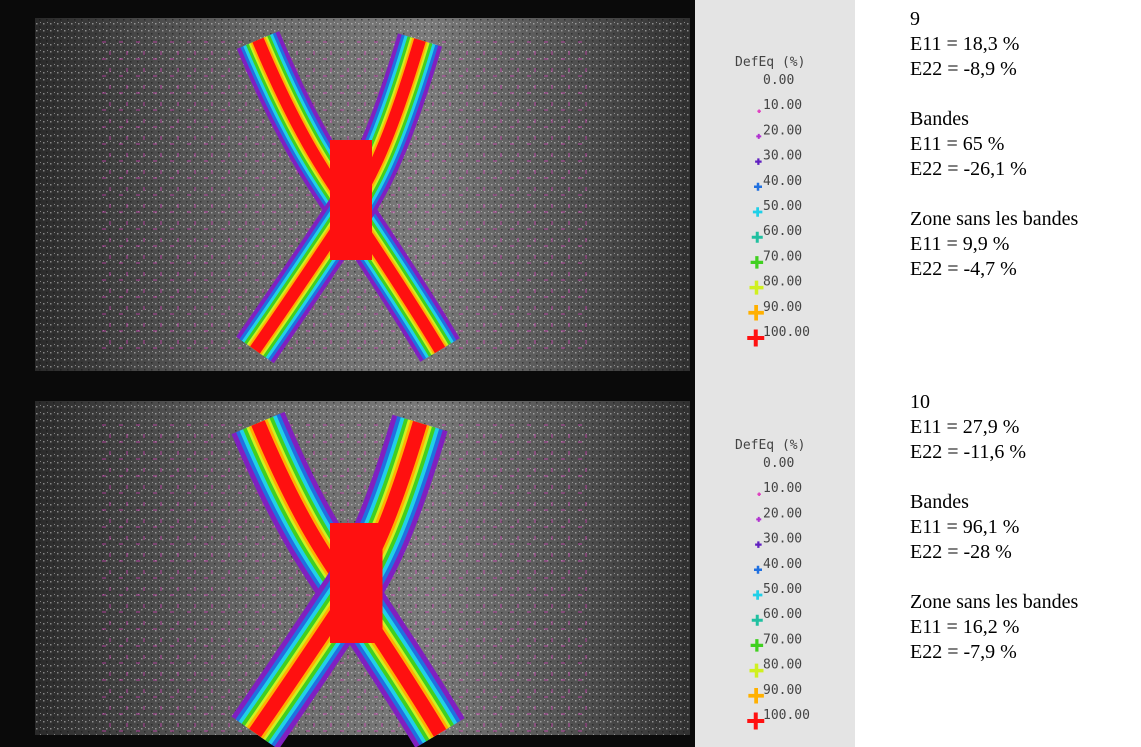 This screenshot has width=1141, height=747. Describe the element at coordinates (964, 627) in the screenshot. I see `outside-strain: E11 = 16,2 %` at that location.